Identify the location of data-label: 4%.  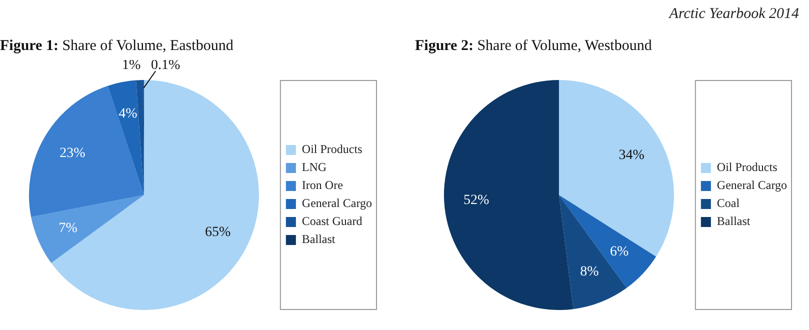
(128, 114).